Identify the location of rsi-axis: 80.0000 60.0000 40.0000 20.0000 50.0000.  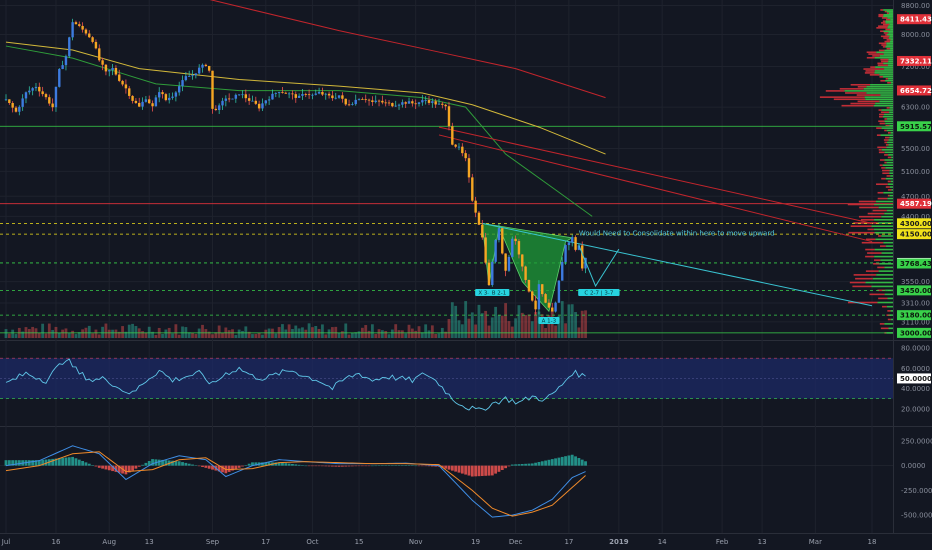
(914, 379).